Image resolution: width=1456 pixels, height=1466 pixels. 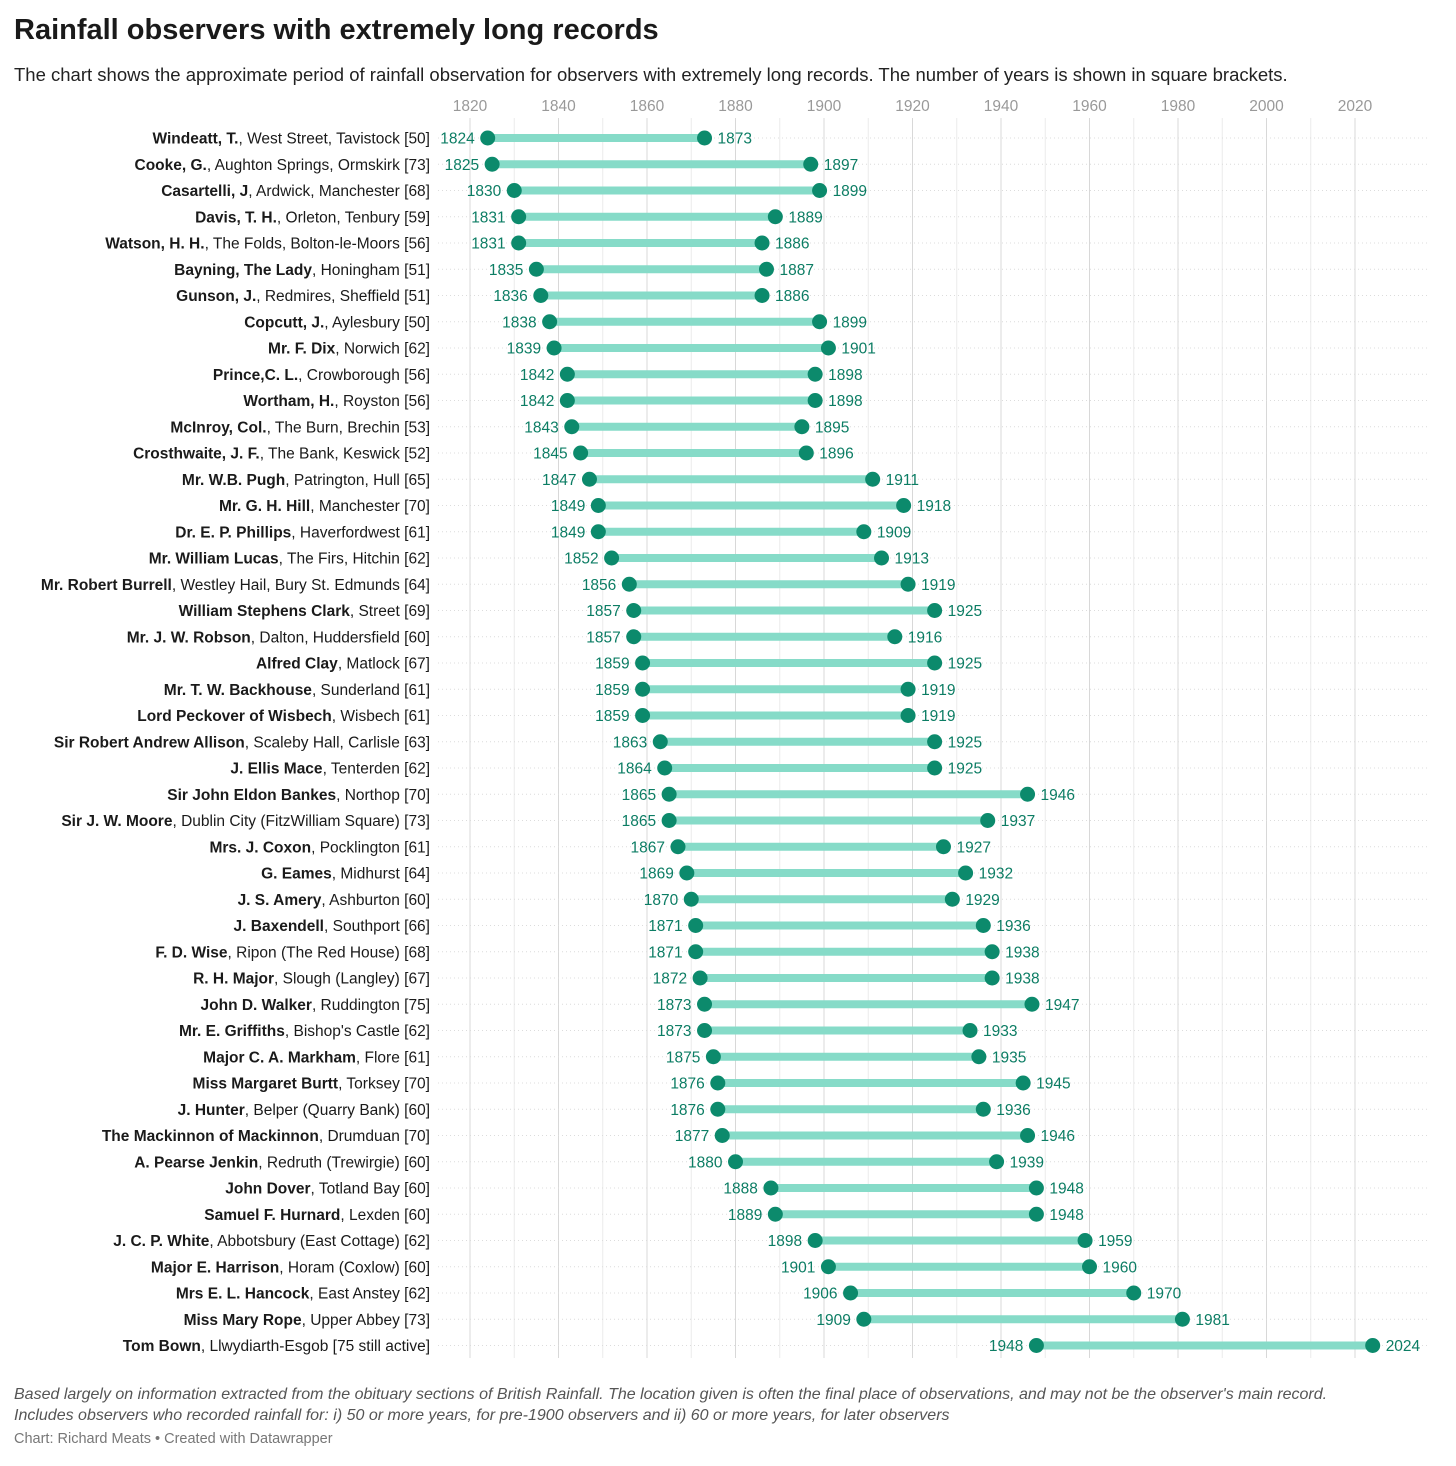 I want to click on observer-name: Sir Robert Andrew Allison, so click(x=149, y=742).